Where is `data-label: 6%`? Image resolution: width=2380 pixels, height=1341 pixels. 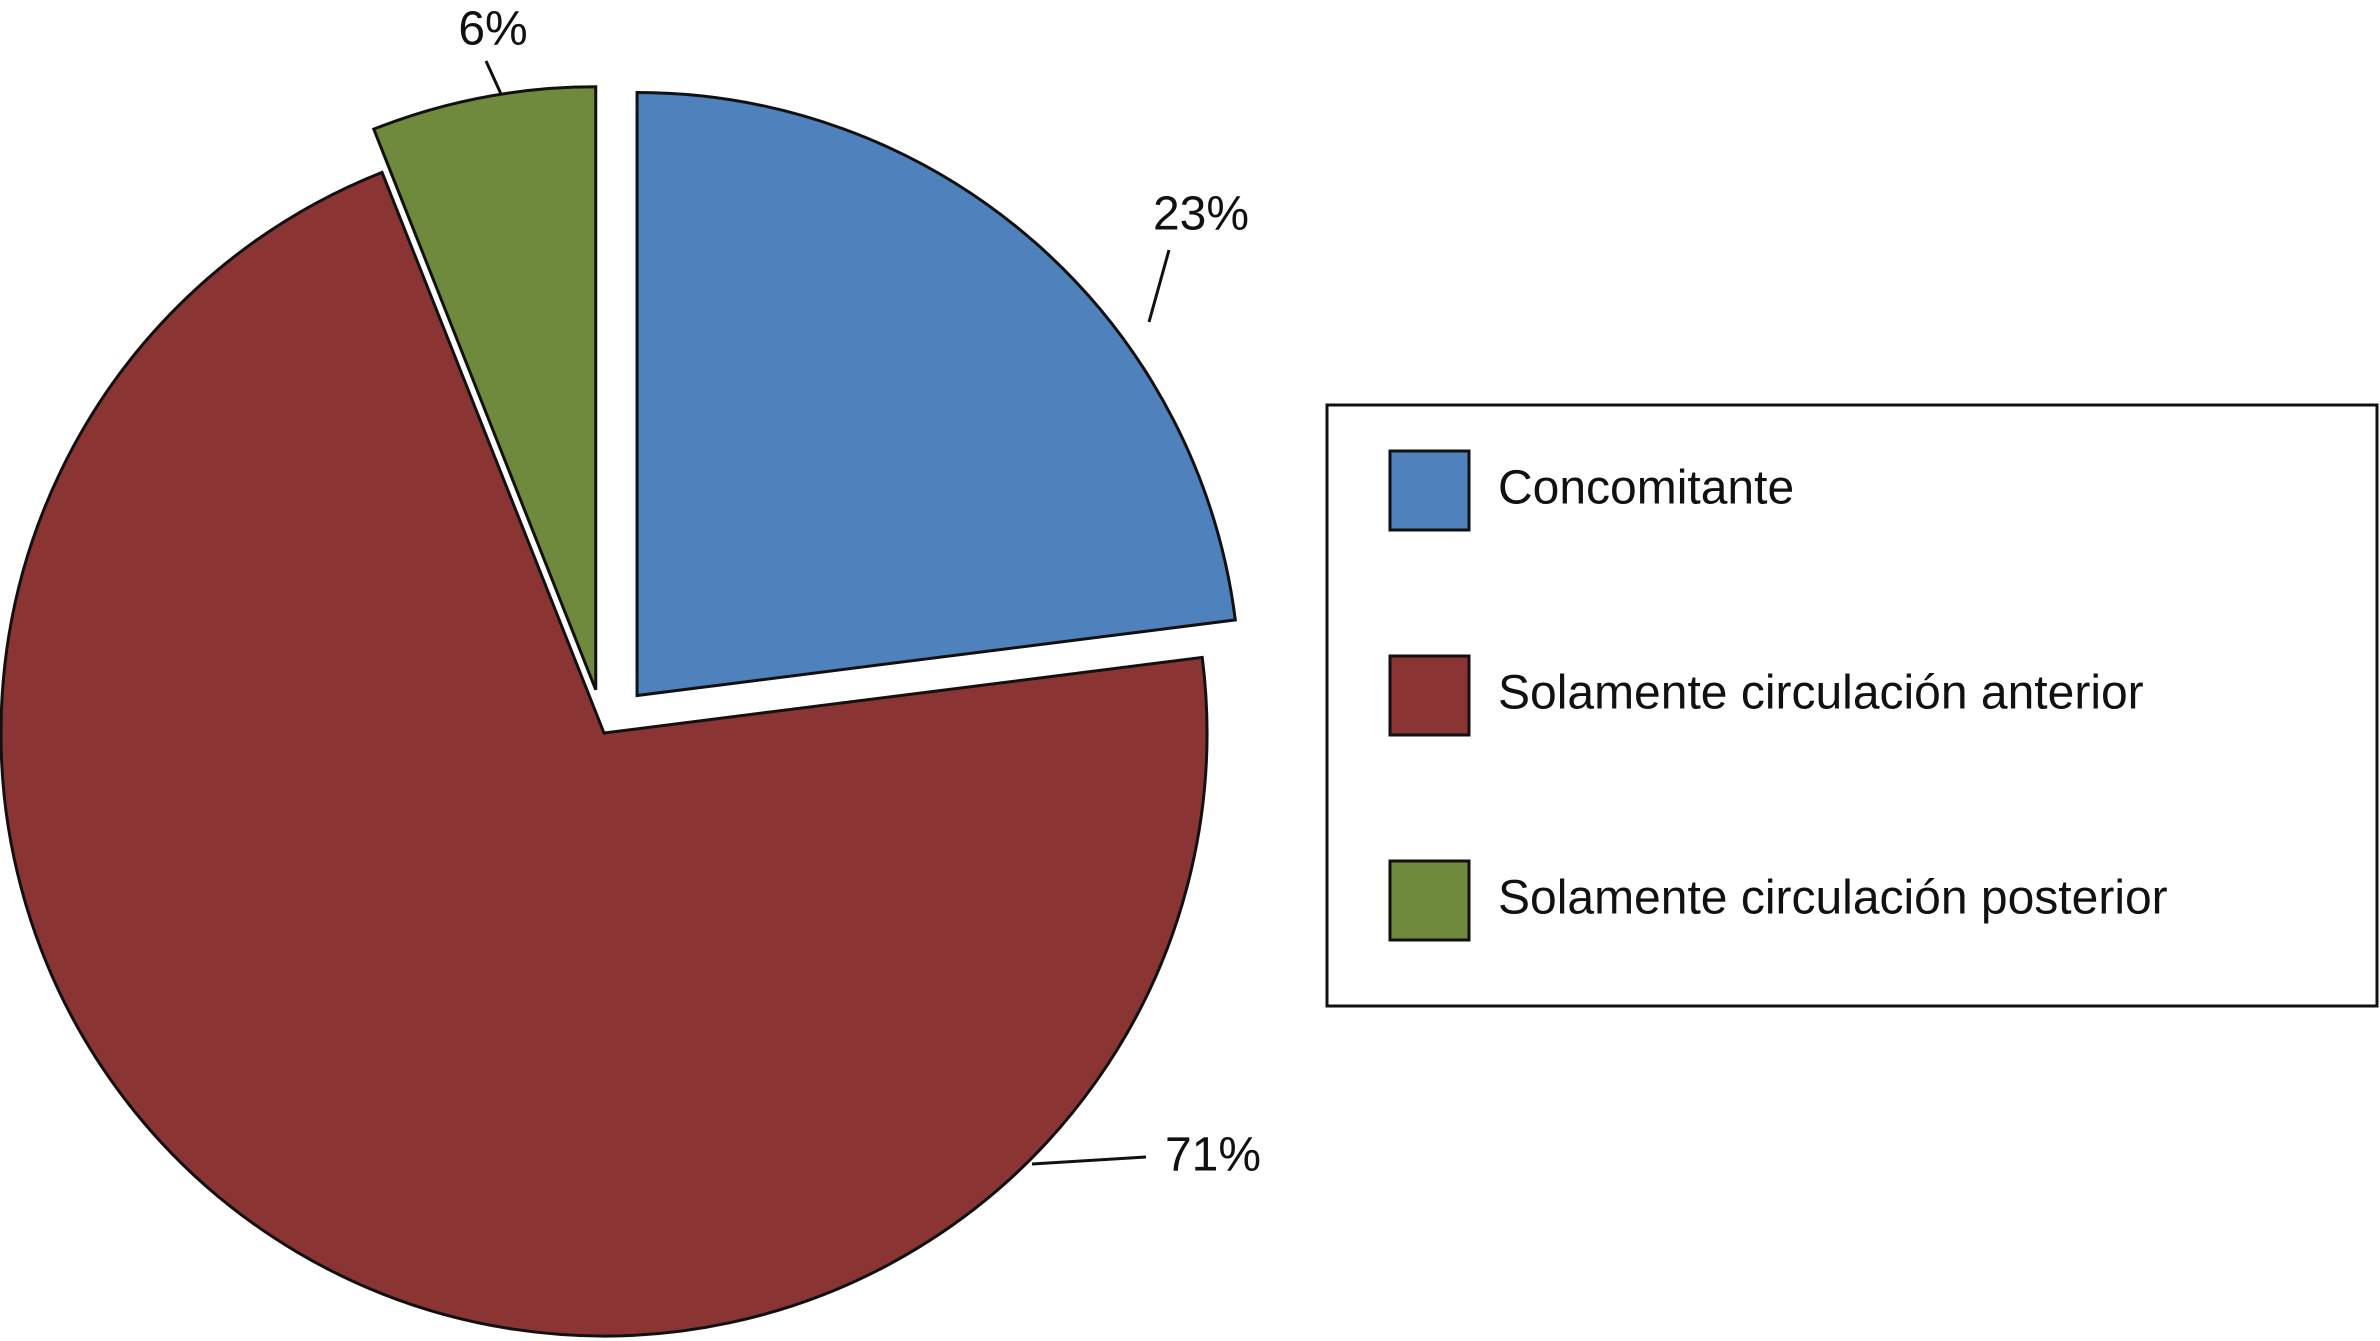 data-label: 6% is located at coordinates (492, 29).